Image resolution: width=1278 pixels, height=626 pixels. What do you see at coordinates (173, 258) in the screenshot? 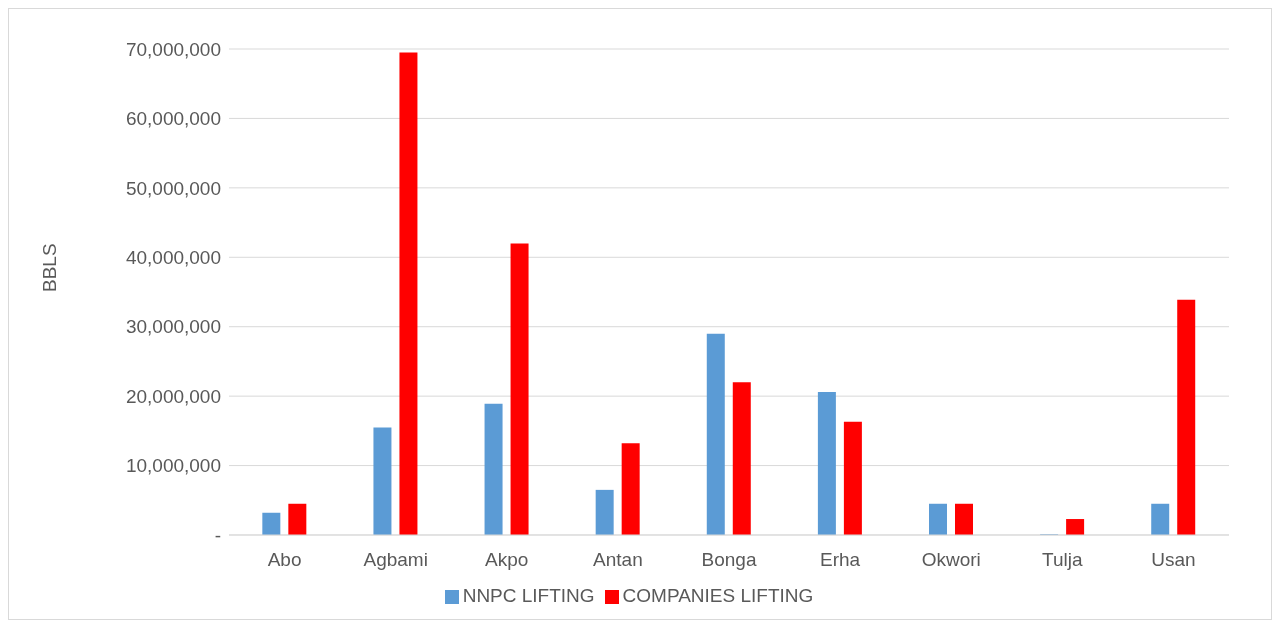
I see `y-tick-label: 40,000,000` at bounding box center [173, 258].